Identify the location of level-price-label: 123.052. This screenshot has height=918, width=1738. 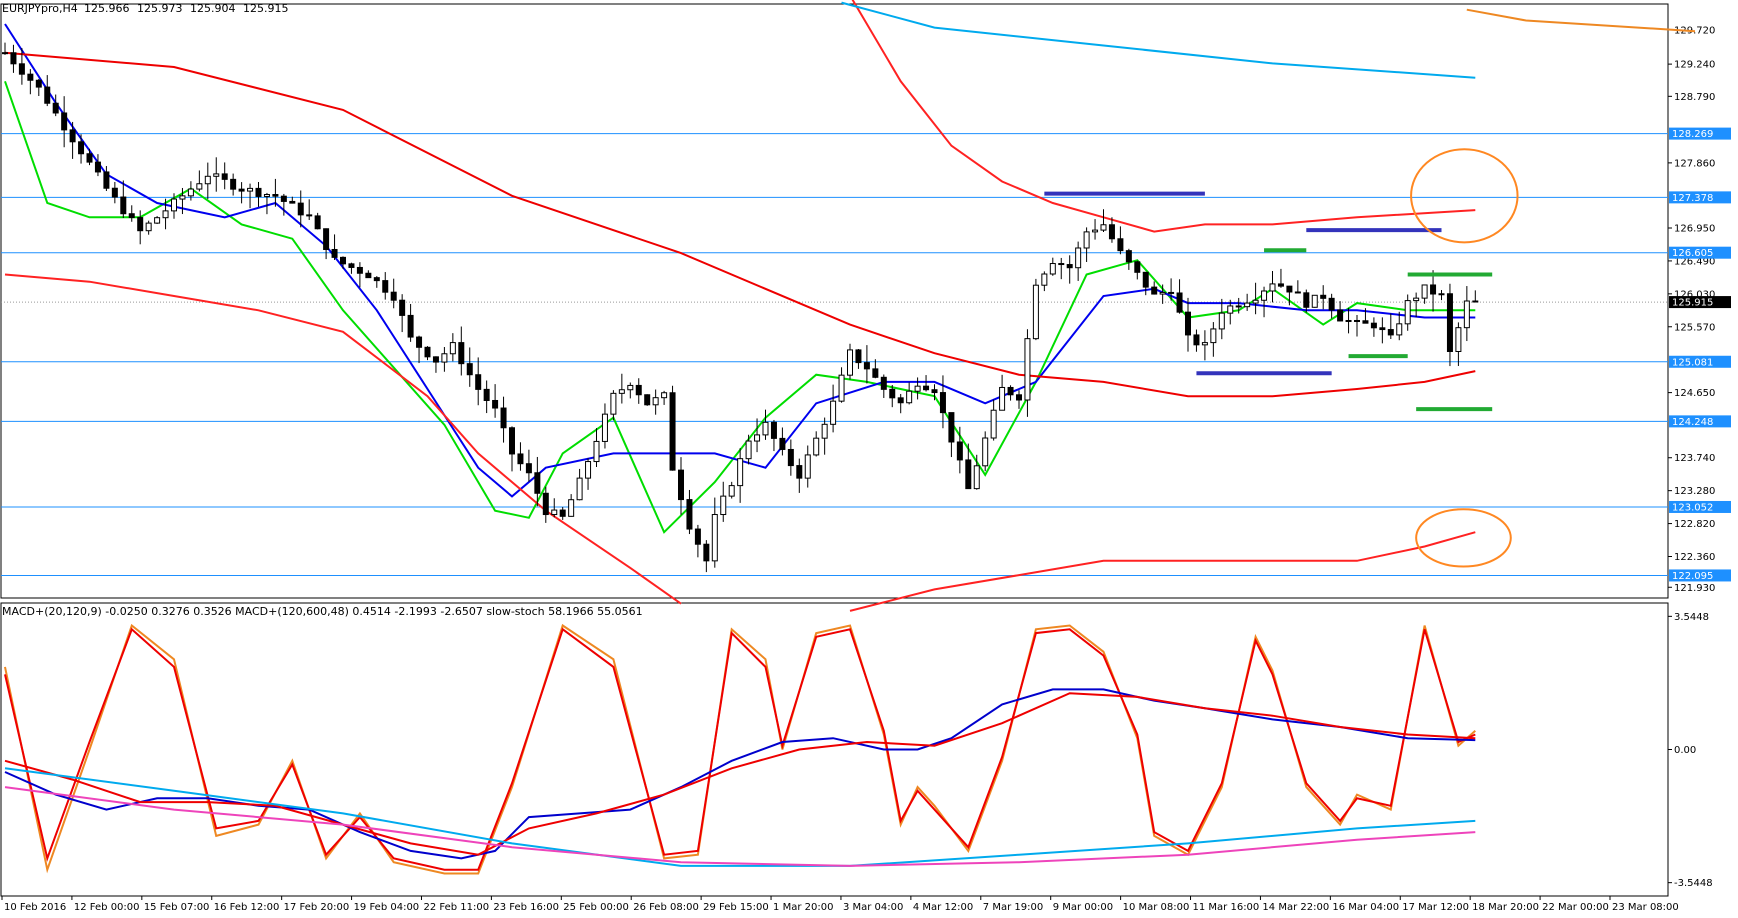
(1692, 507).